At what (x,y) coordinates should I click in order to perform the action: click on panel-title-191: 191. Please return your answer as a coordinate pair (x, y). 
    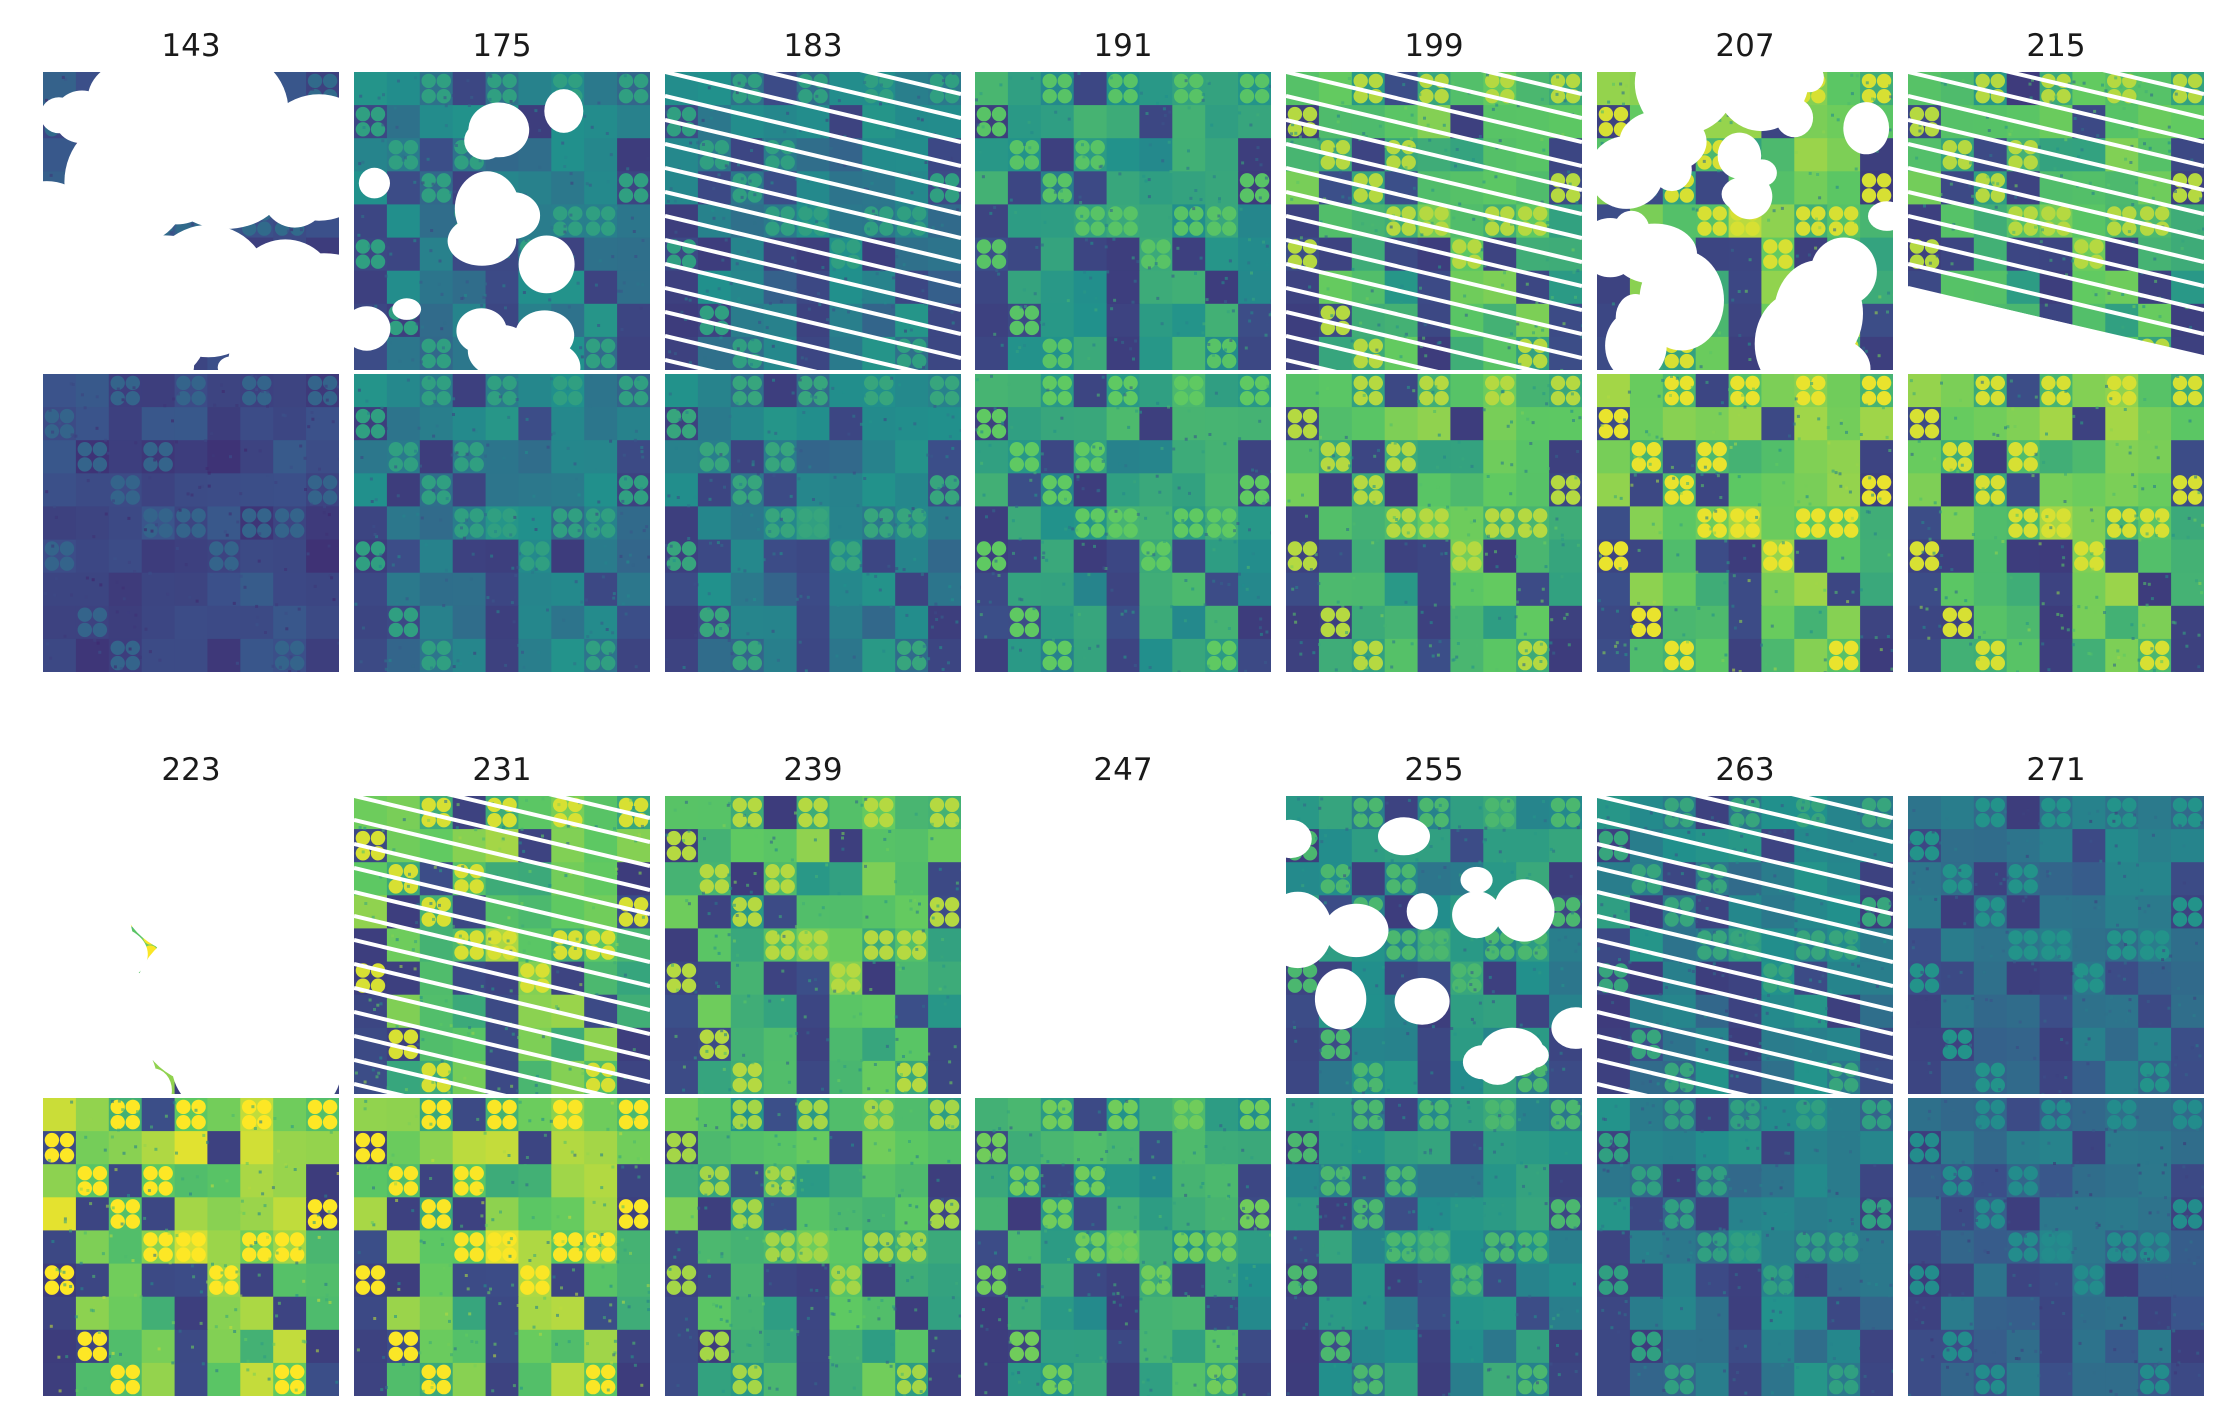
    Looking at the image, I should click on (1123, 46).